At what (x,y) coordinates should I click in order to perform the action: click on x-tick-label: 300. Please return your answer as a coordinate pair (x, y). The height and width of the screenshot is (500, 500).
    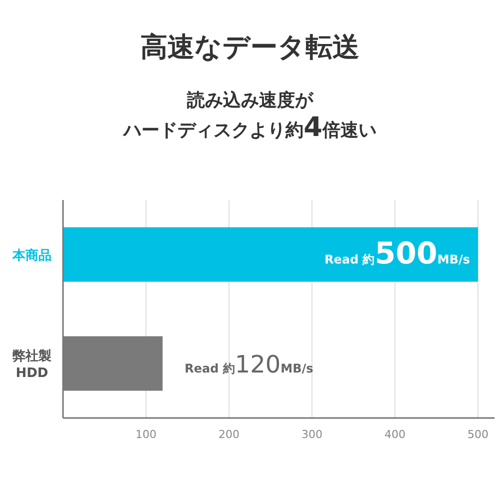
    Looking at the image, I should click on (312, 434).